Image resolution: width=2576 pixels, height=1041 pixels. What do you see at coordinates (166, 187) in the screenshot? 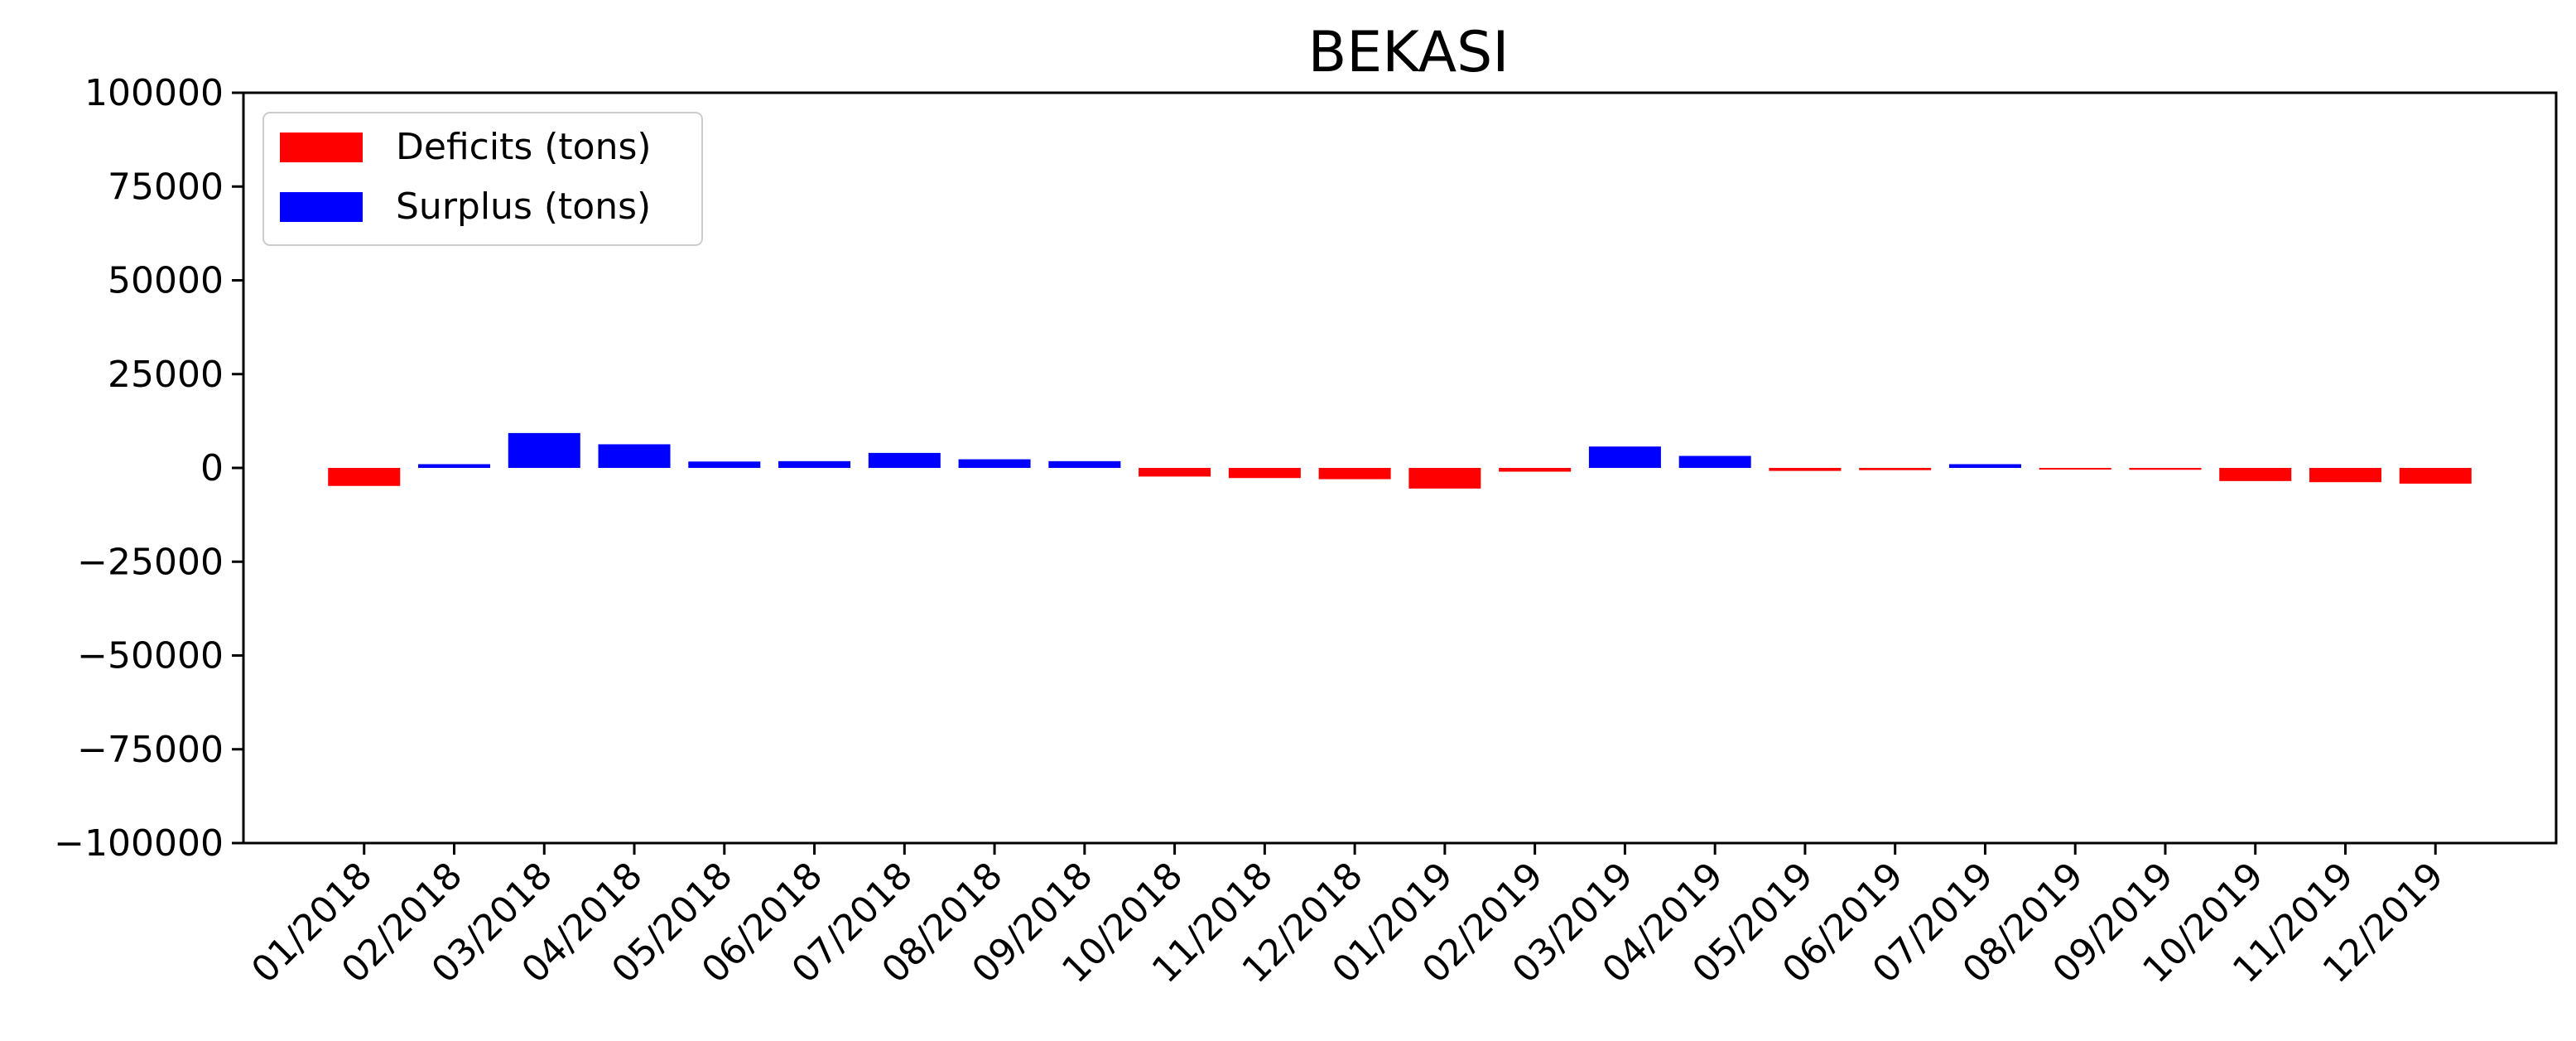
I see `y-tick-label: 75000` at bounding box center [166, 187].